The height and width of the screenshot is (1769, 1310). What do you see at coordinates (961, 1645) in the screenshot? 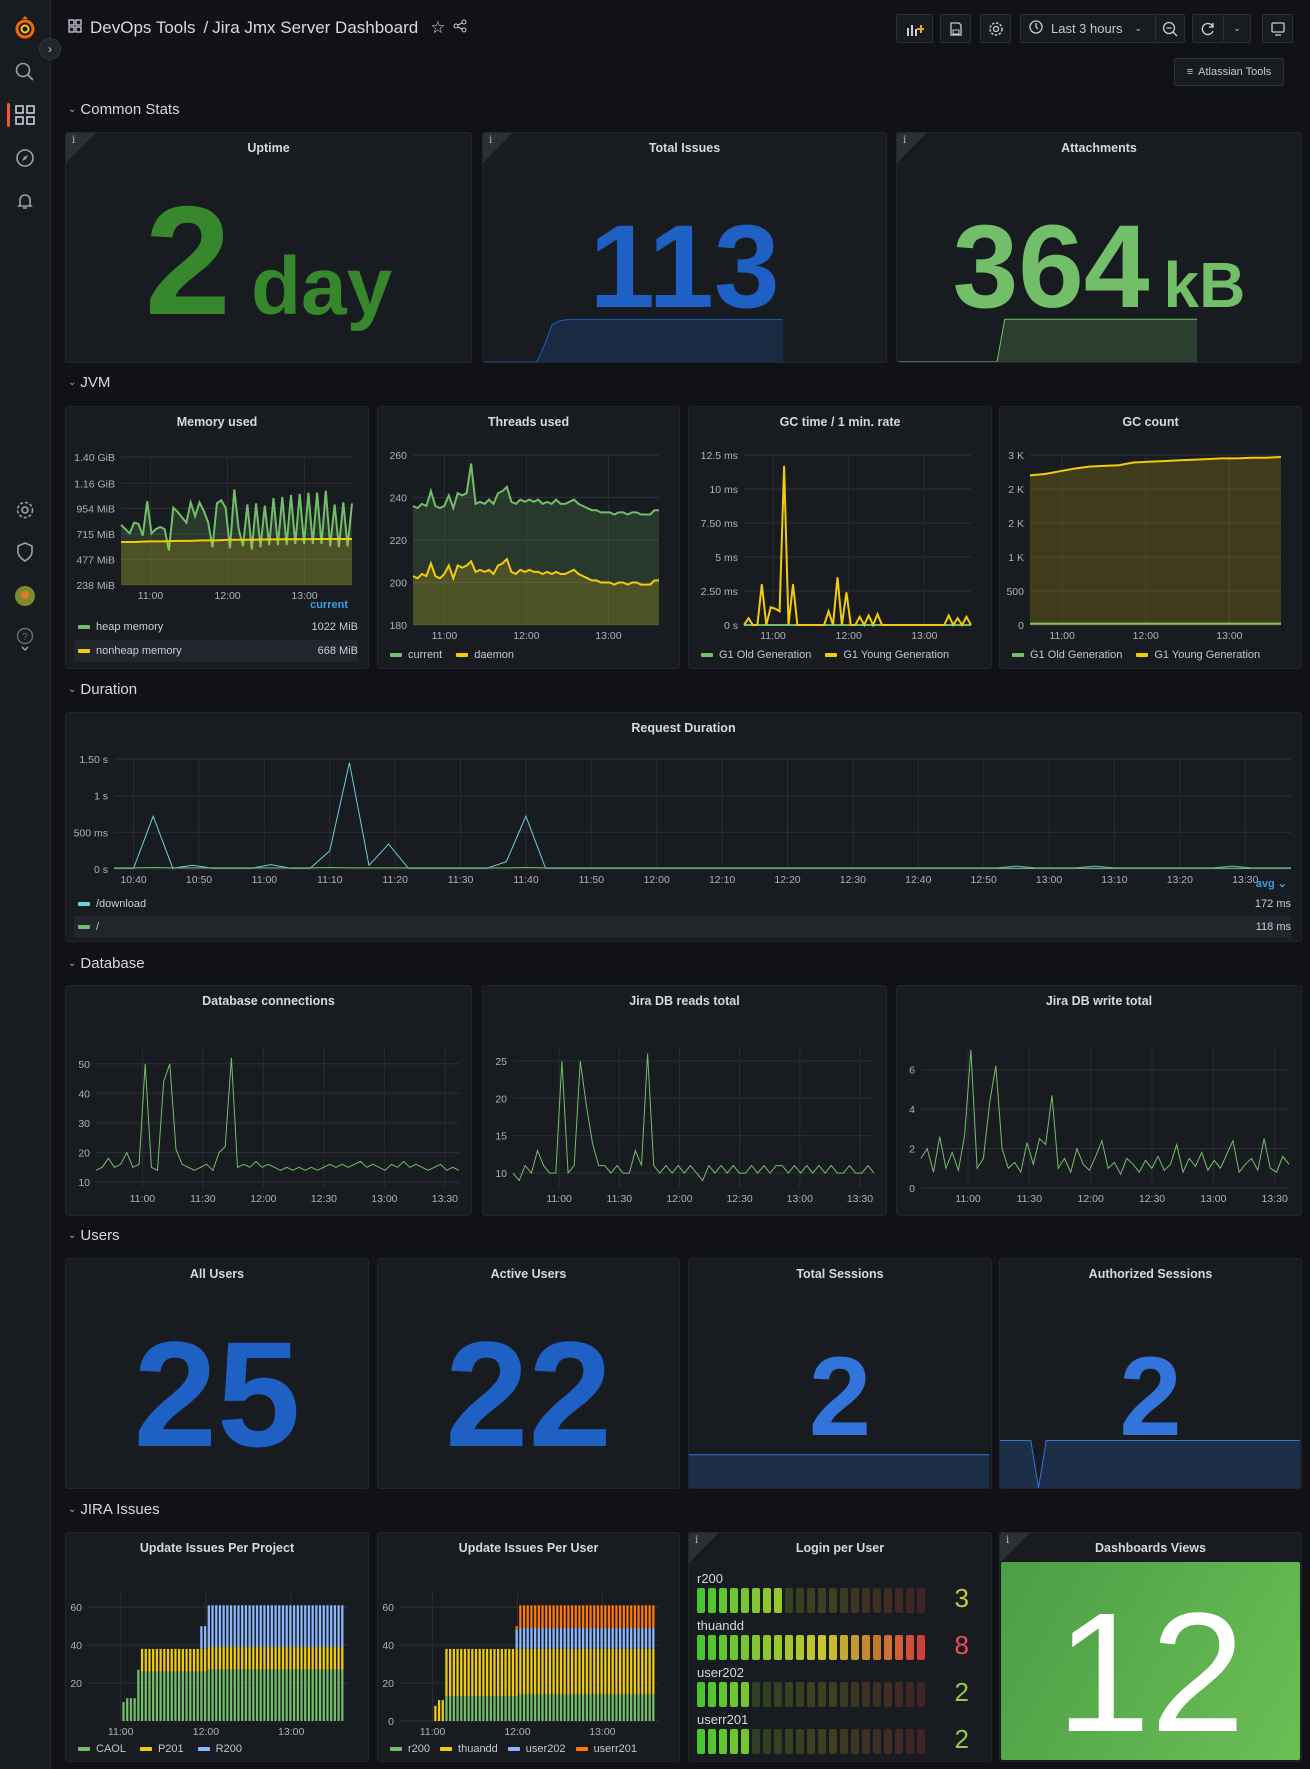
I see `gauge-value: 8` at bounding box center [961, 1645].